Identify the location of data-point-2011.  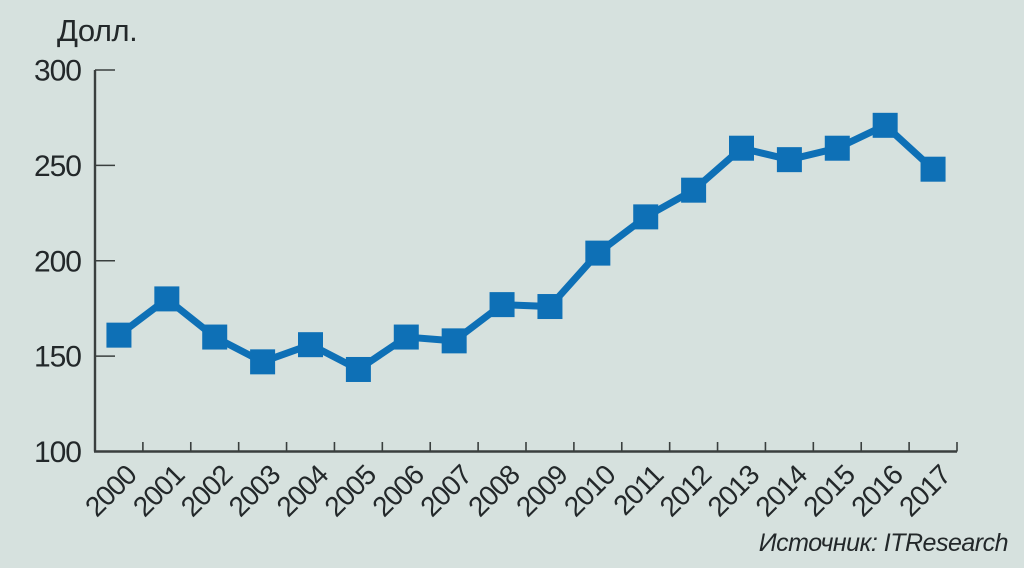
(646, 217).